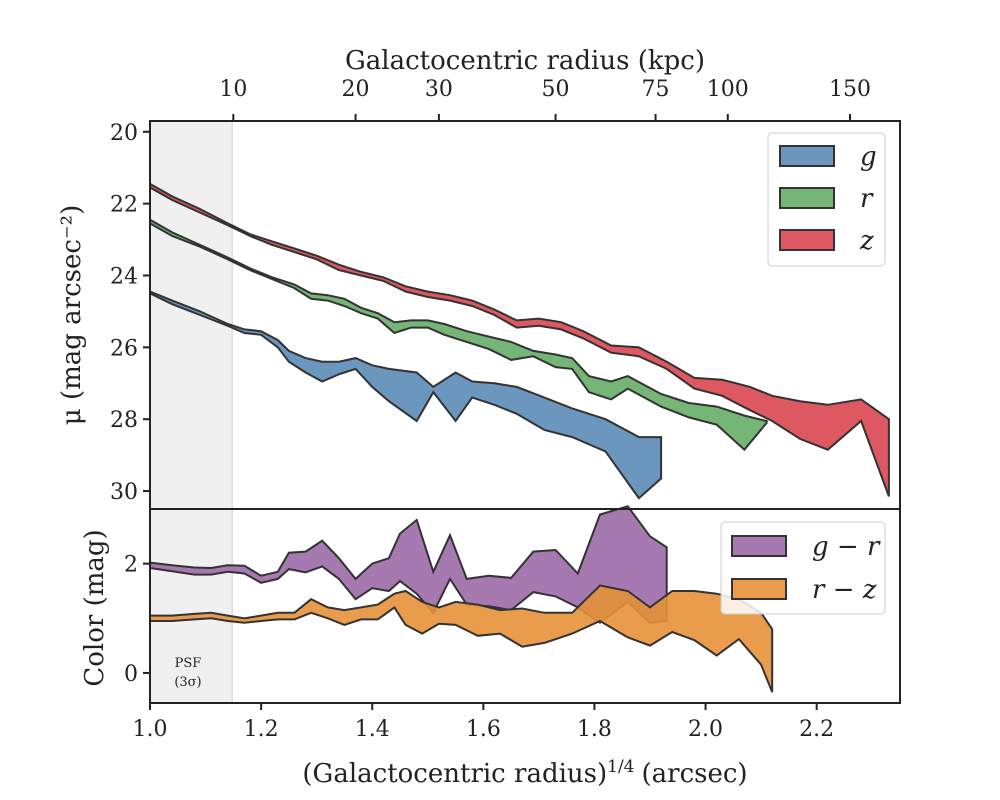 Image resolution: width=1000 pixels, height=800 pixels. I want to click on bottom-x-ticks: 1.0 1.2 1.4 1.6 1.8 2.0 2.2, so click(483, 722).